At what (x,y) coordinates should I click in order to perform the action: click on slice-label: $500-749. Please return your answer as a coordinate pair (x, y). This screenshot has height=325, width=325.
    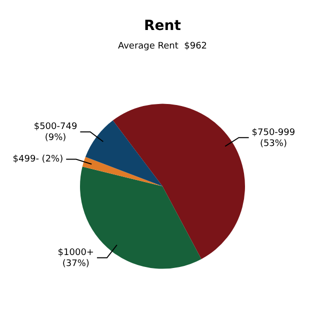
    Looking at the image, I should click on (56, 127).